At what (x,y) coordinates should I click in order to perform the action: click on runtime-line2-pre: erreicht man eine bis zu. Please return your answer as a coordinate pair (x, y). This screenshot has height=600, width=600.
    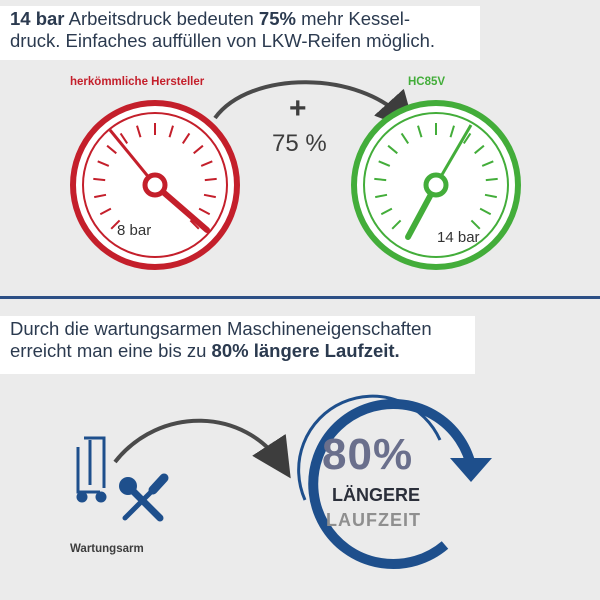
    Looking at the image, I should click on (111, 350).